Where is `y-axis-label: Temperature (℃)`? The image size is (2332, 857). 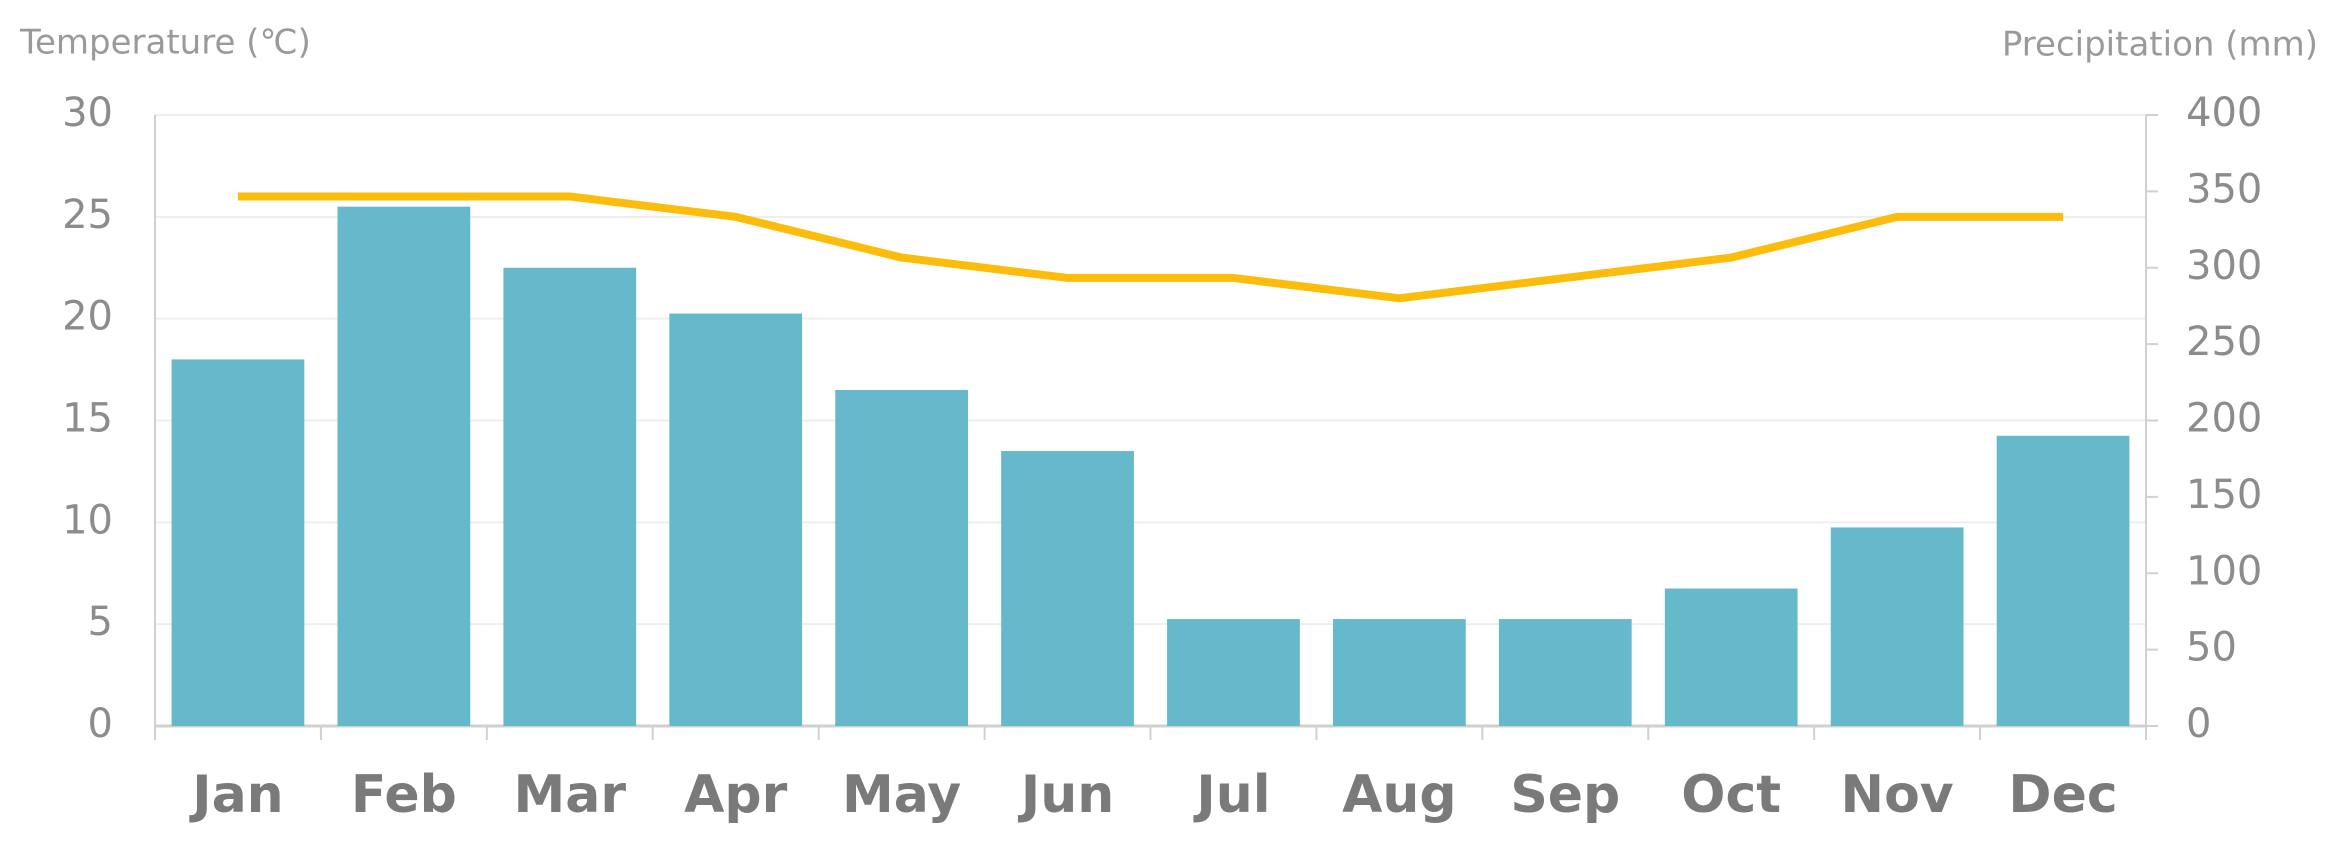
y-axis-label: Temperature (℃) is located at coordinates (165, 43).